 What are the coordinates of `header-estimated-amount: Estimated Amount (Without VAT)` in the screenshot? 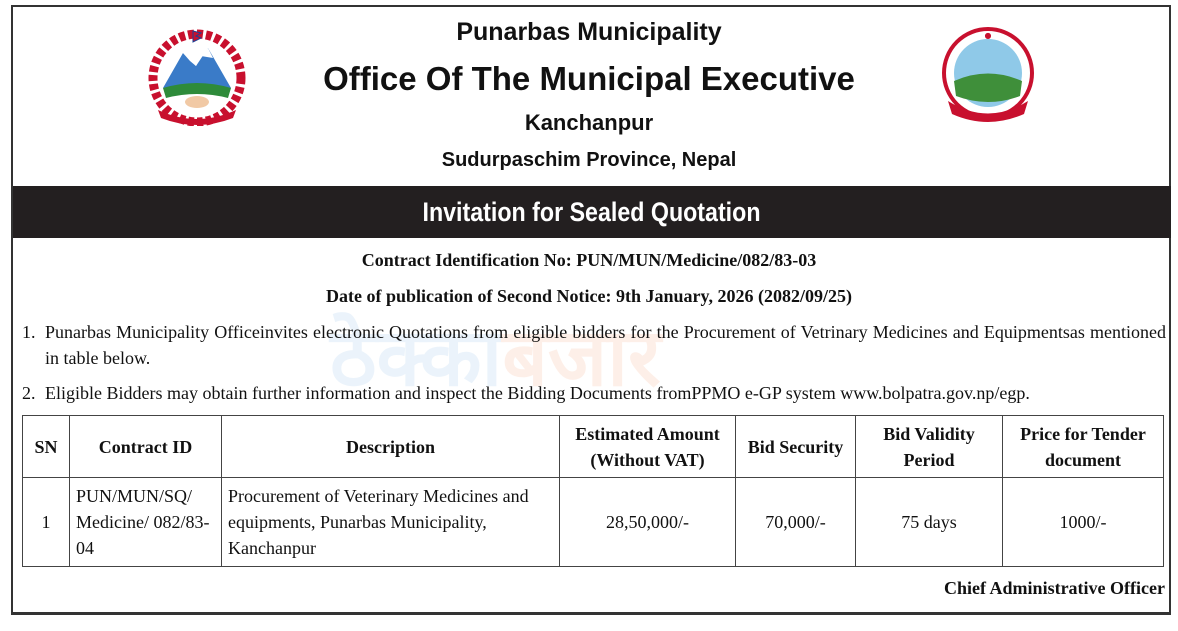 It's located at (647, 446).